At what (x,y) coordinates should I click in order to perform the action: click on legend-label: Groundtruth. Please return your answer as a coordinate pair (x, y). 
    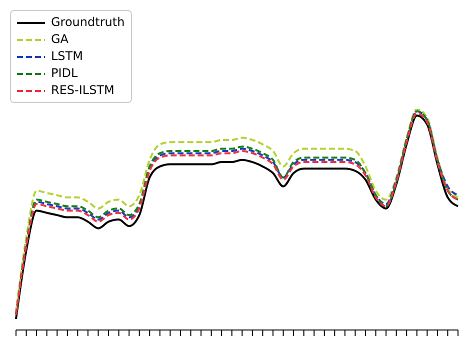
    Looking at the image, I should click on (88, 22).